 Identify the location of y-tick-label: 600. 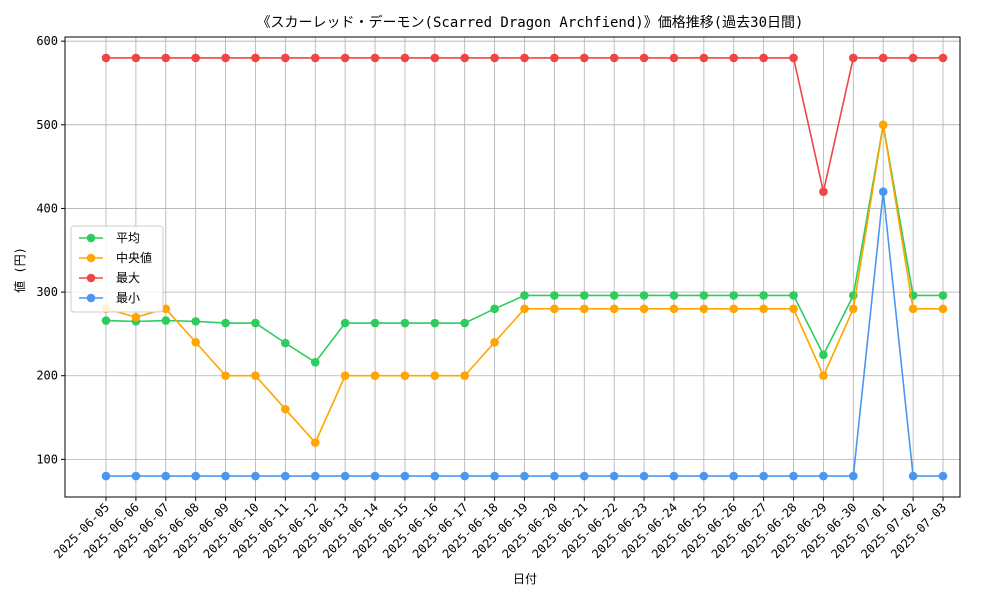
(47, 41).